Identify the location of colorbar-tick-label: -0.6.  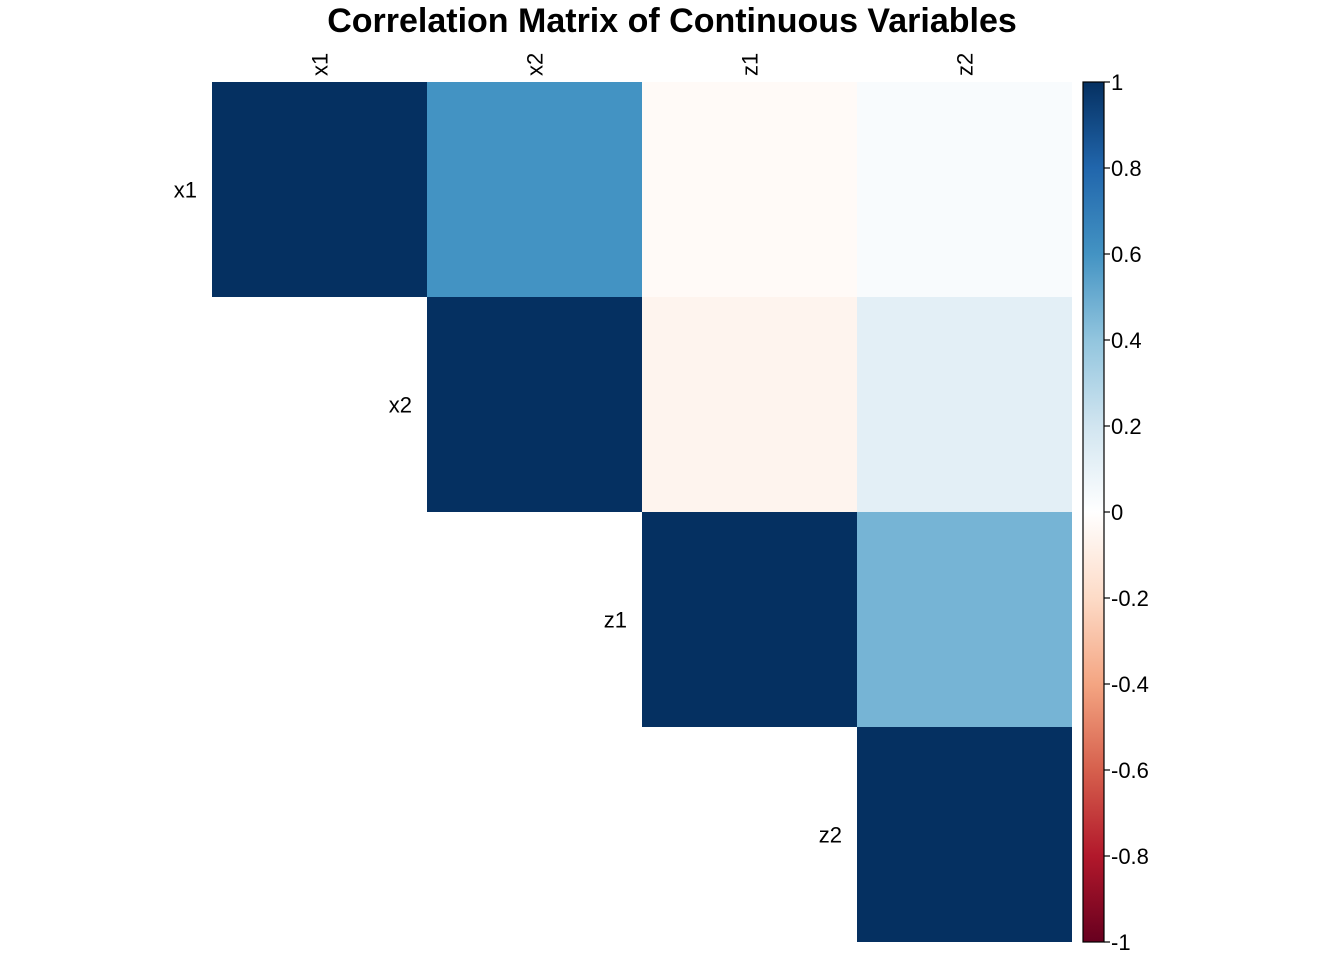
(1130, 770).